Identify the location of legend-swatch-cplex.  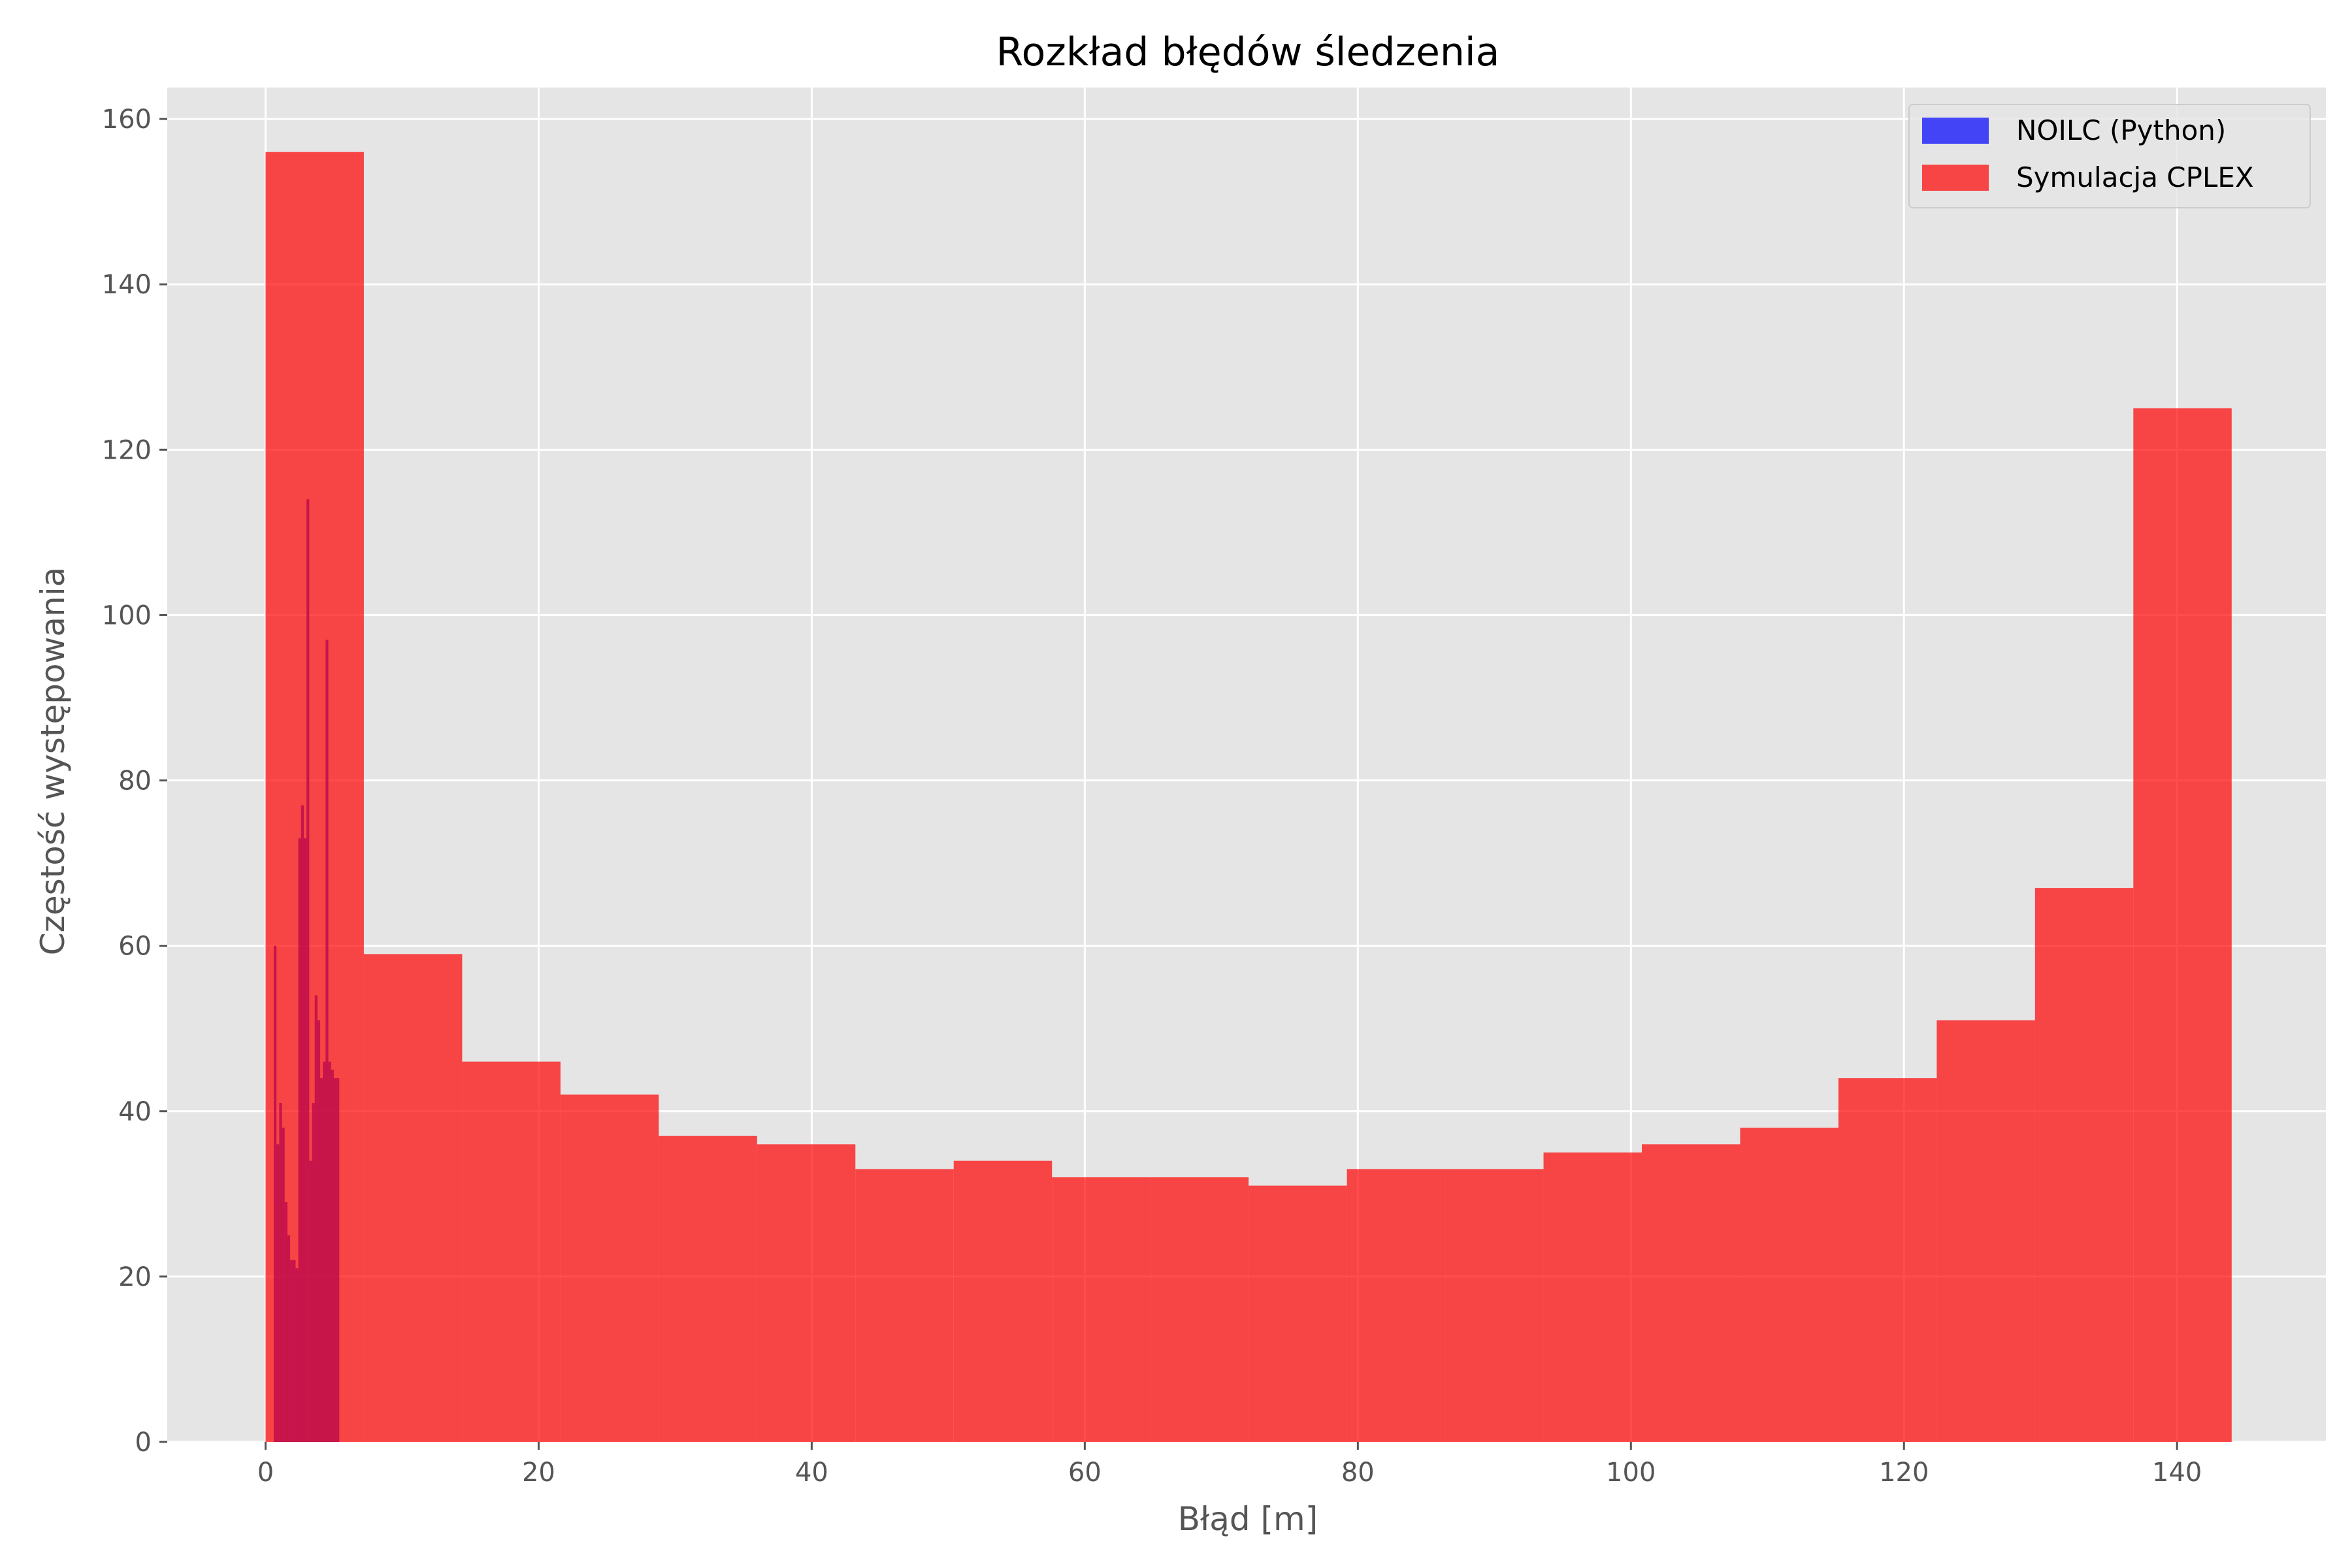
(1955, 178).